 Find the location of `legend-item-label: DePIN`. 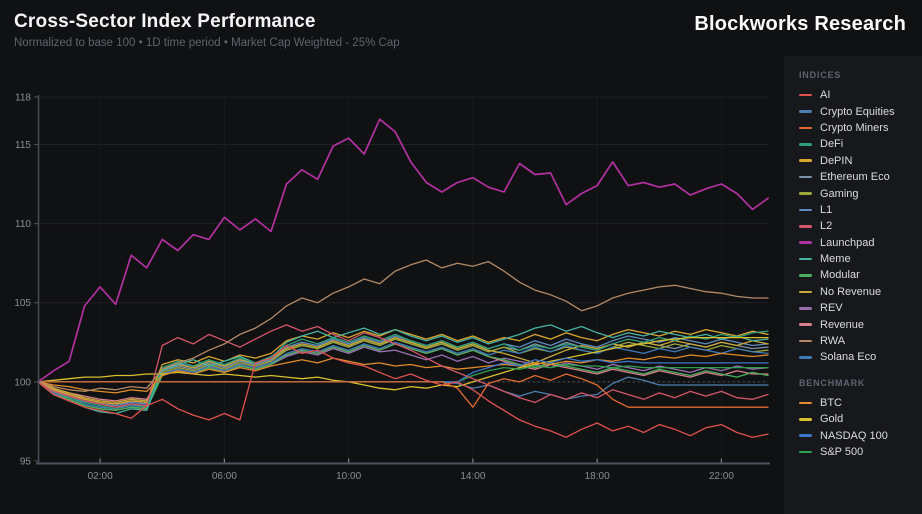

legend-item-label: DePIN is located at coordinates (836, 160).